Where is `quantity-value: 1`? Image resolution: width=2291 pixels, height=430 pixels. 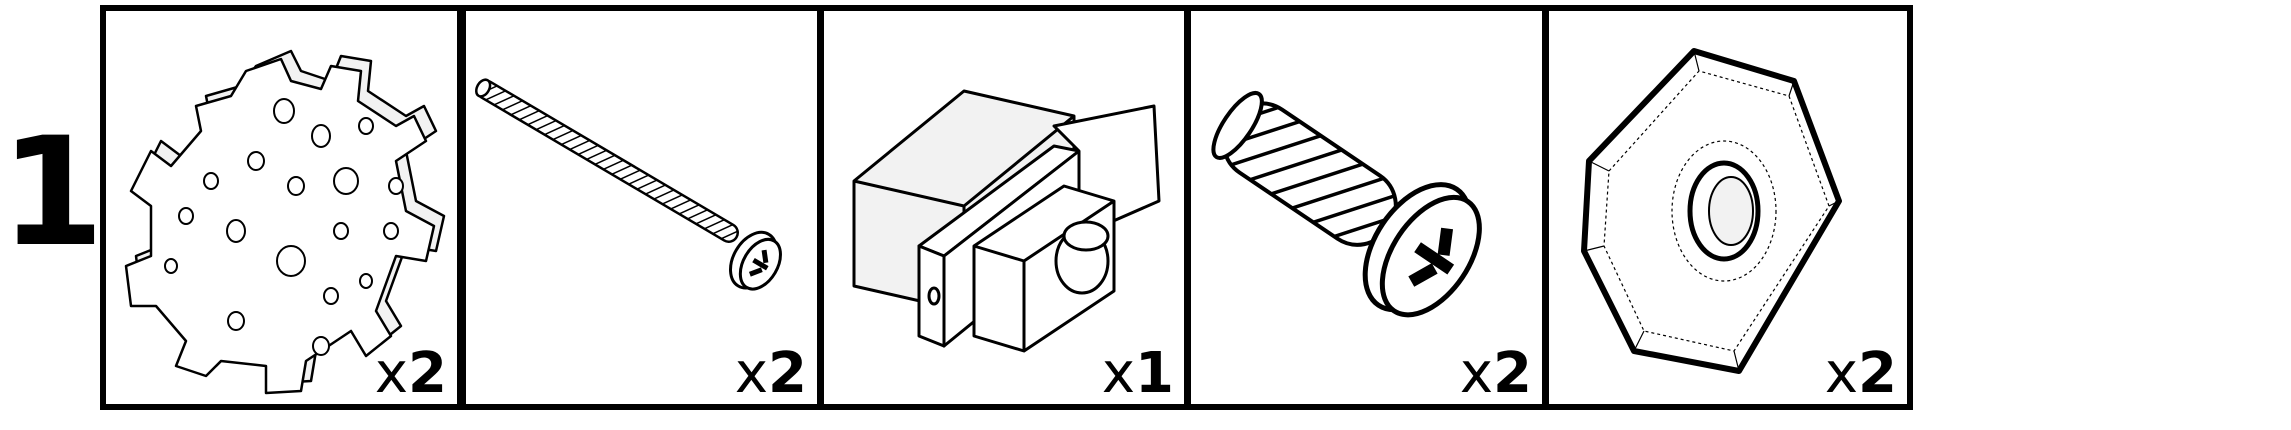
quantity-value: 1 is located at coordinates (1154, 373).